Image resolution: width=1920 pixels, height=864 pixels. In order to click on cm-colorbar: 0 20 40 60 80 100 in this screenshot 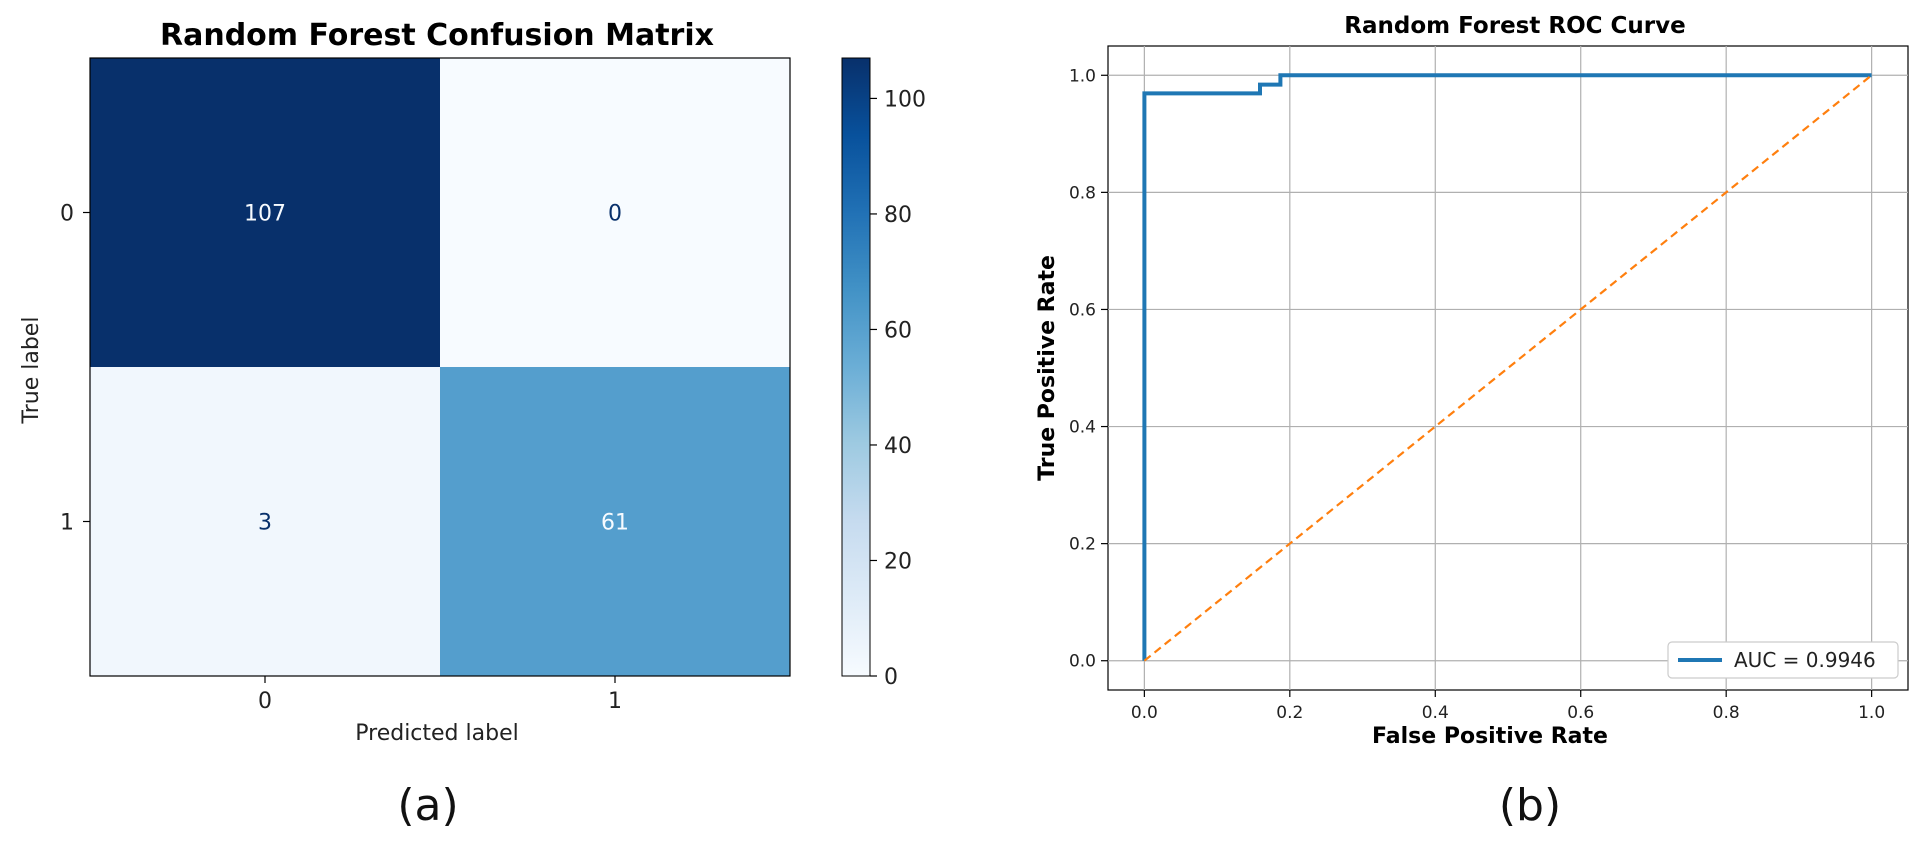, I will do `click(883, 373)`.